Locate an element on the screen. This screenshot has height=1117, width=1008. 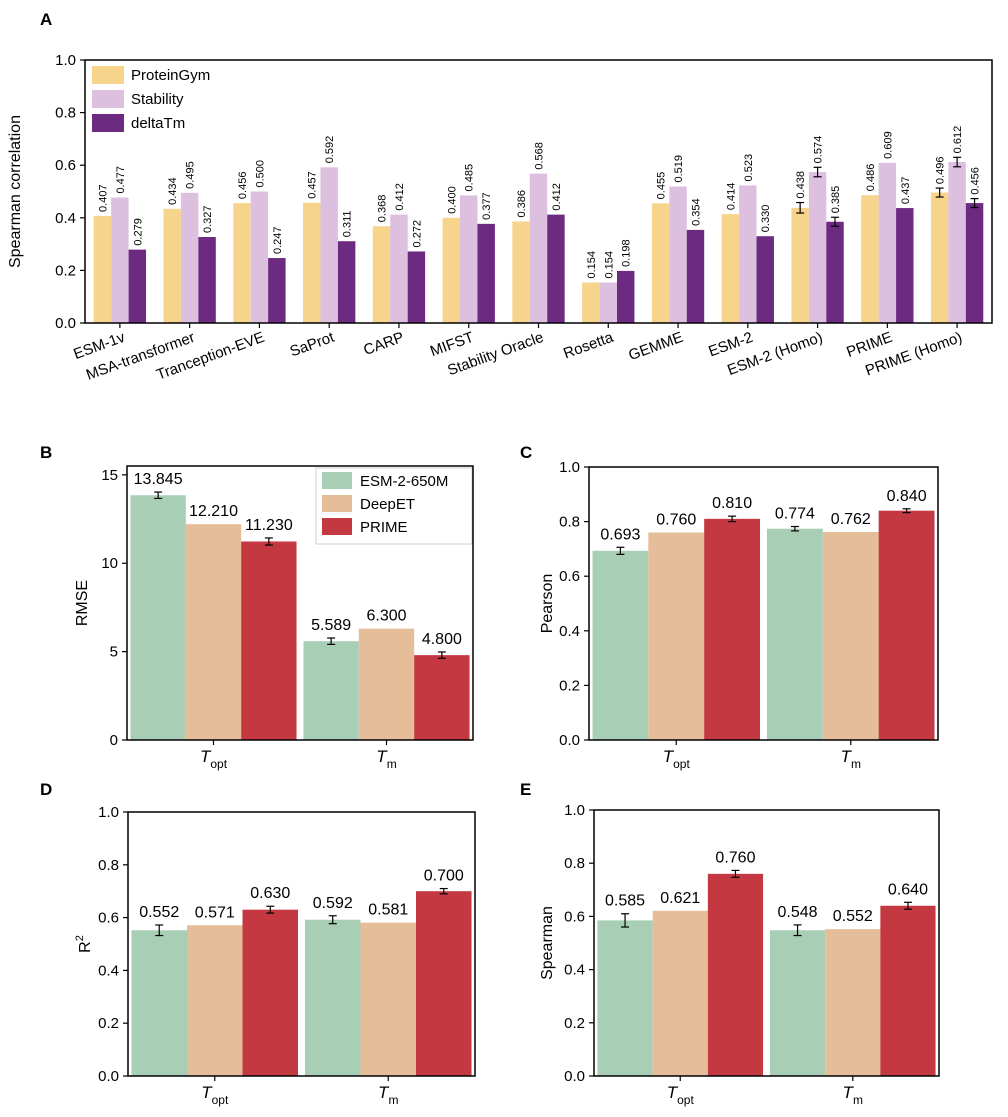
data-label: 0.385 is located at coordinates (836, 200).